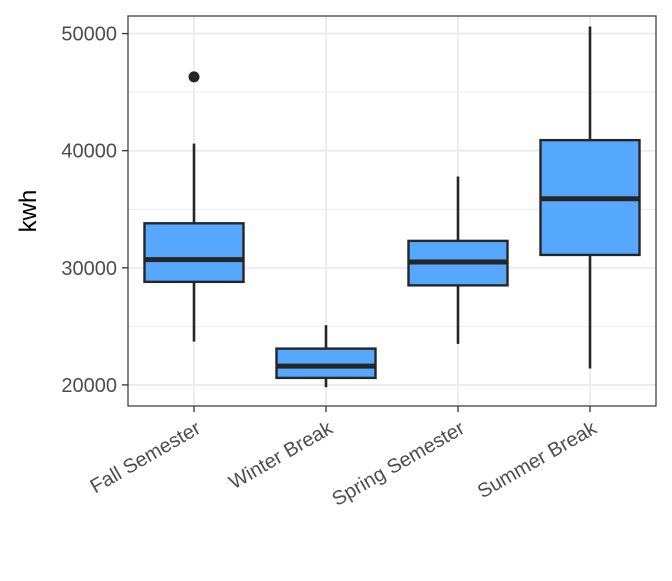  Describe the element at coordinates (28, 211) in the screenshot. I see `y-axis-title: kwh` at that location.